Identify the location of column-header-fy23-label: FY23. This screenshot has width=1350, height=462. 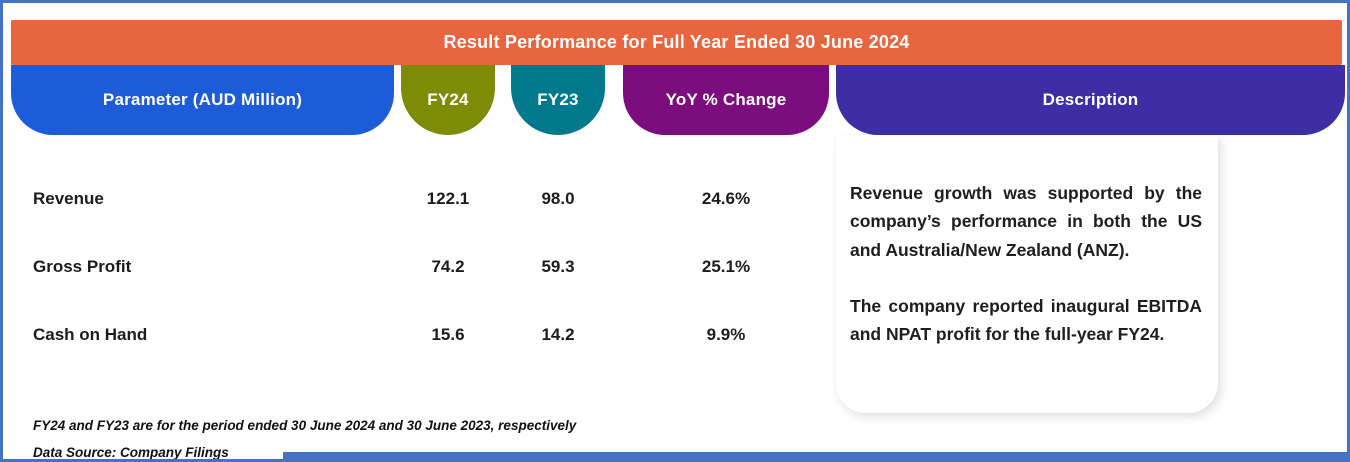
(558, 99).